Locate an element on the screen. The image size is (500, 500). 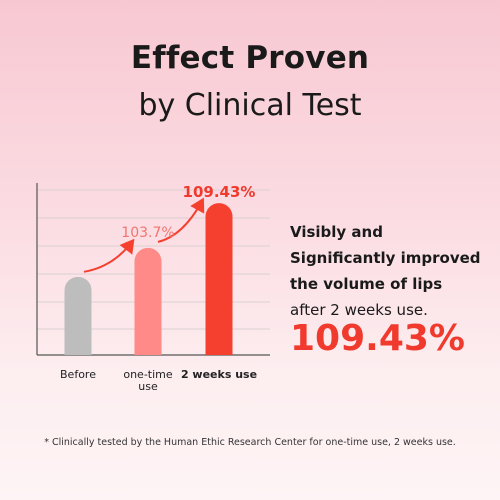
category-label-2-line-2: use is located at coordinates (148, 386).